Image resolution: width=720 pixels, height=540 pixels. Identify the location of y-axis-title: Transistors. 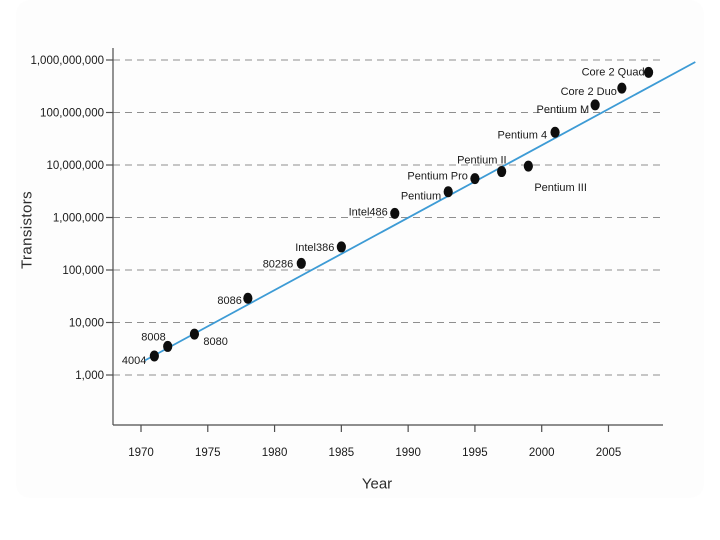
(27, 230).